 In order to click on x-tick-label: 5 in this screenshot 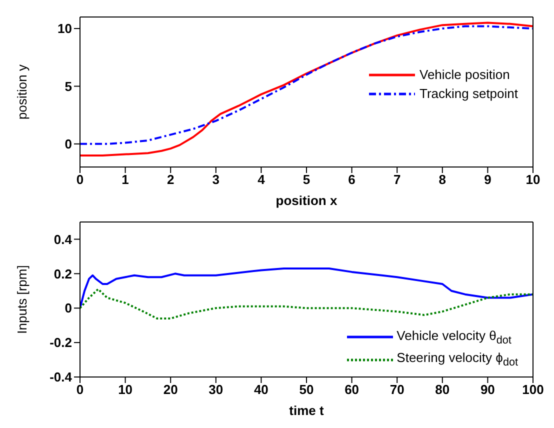, I will do `click(306, 180)`.